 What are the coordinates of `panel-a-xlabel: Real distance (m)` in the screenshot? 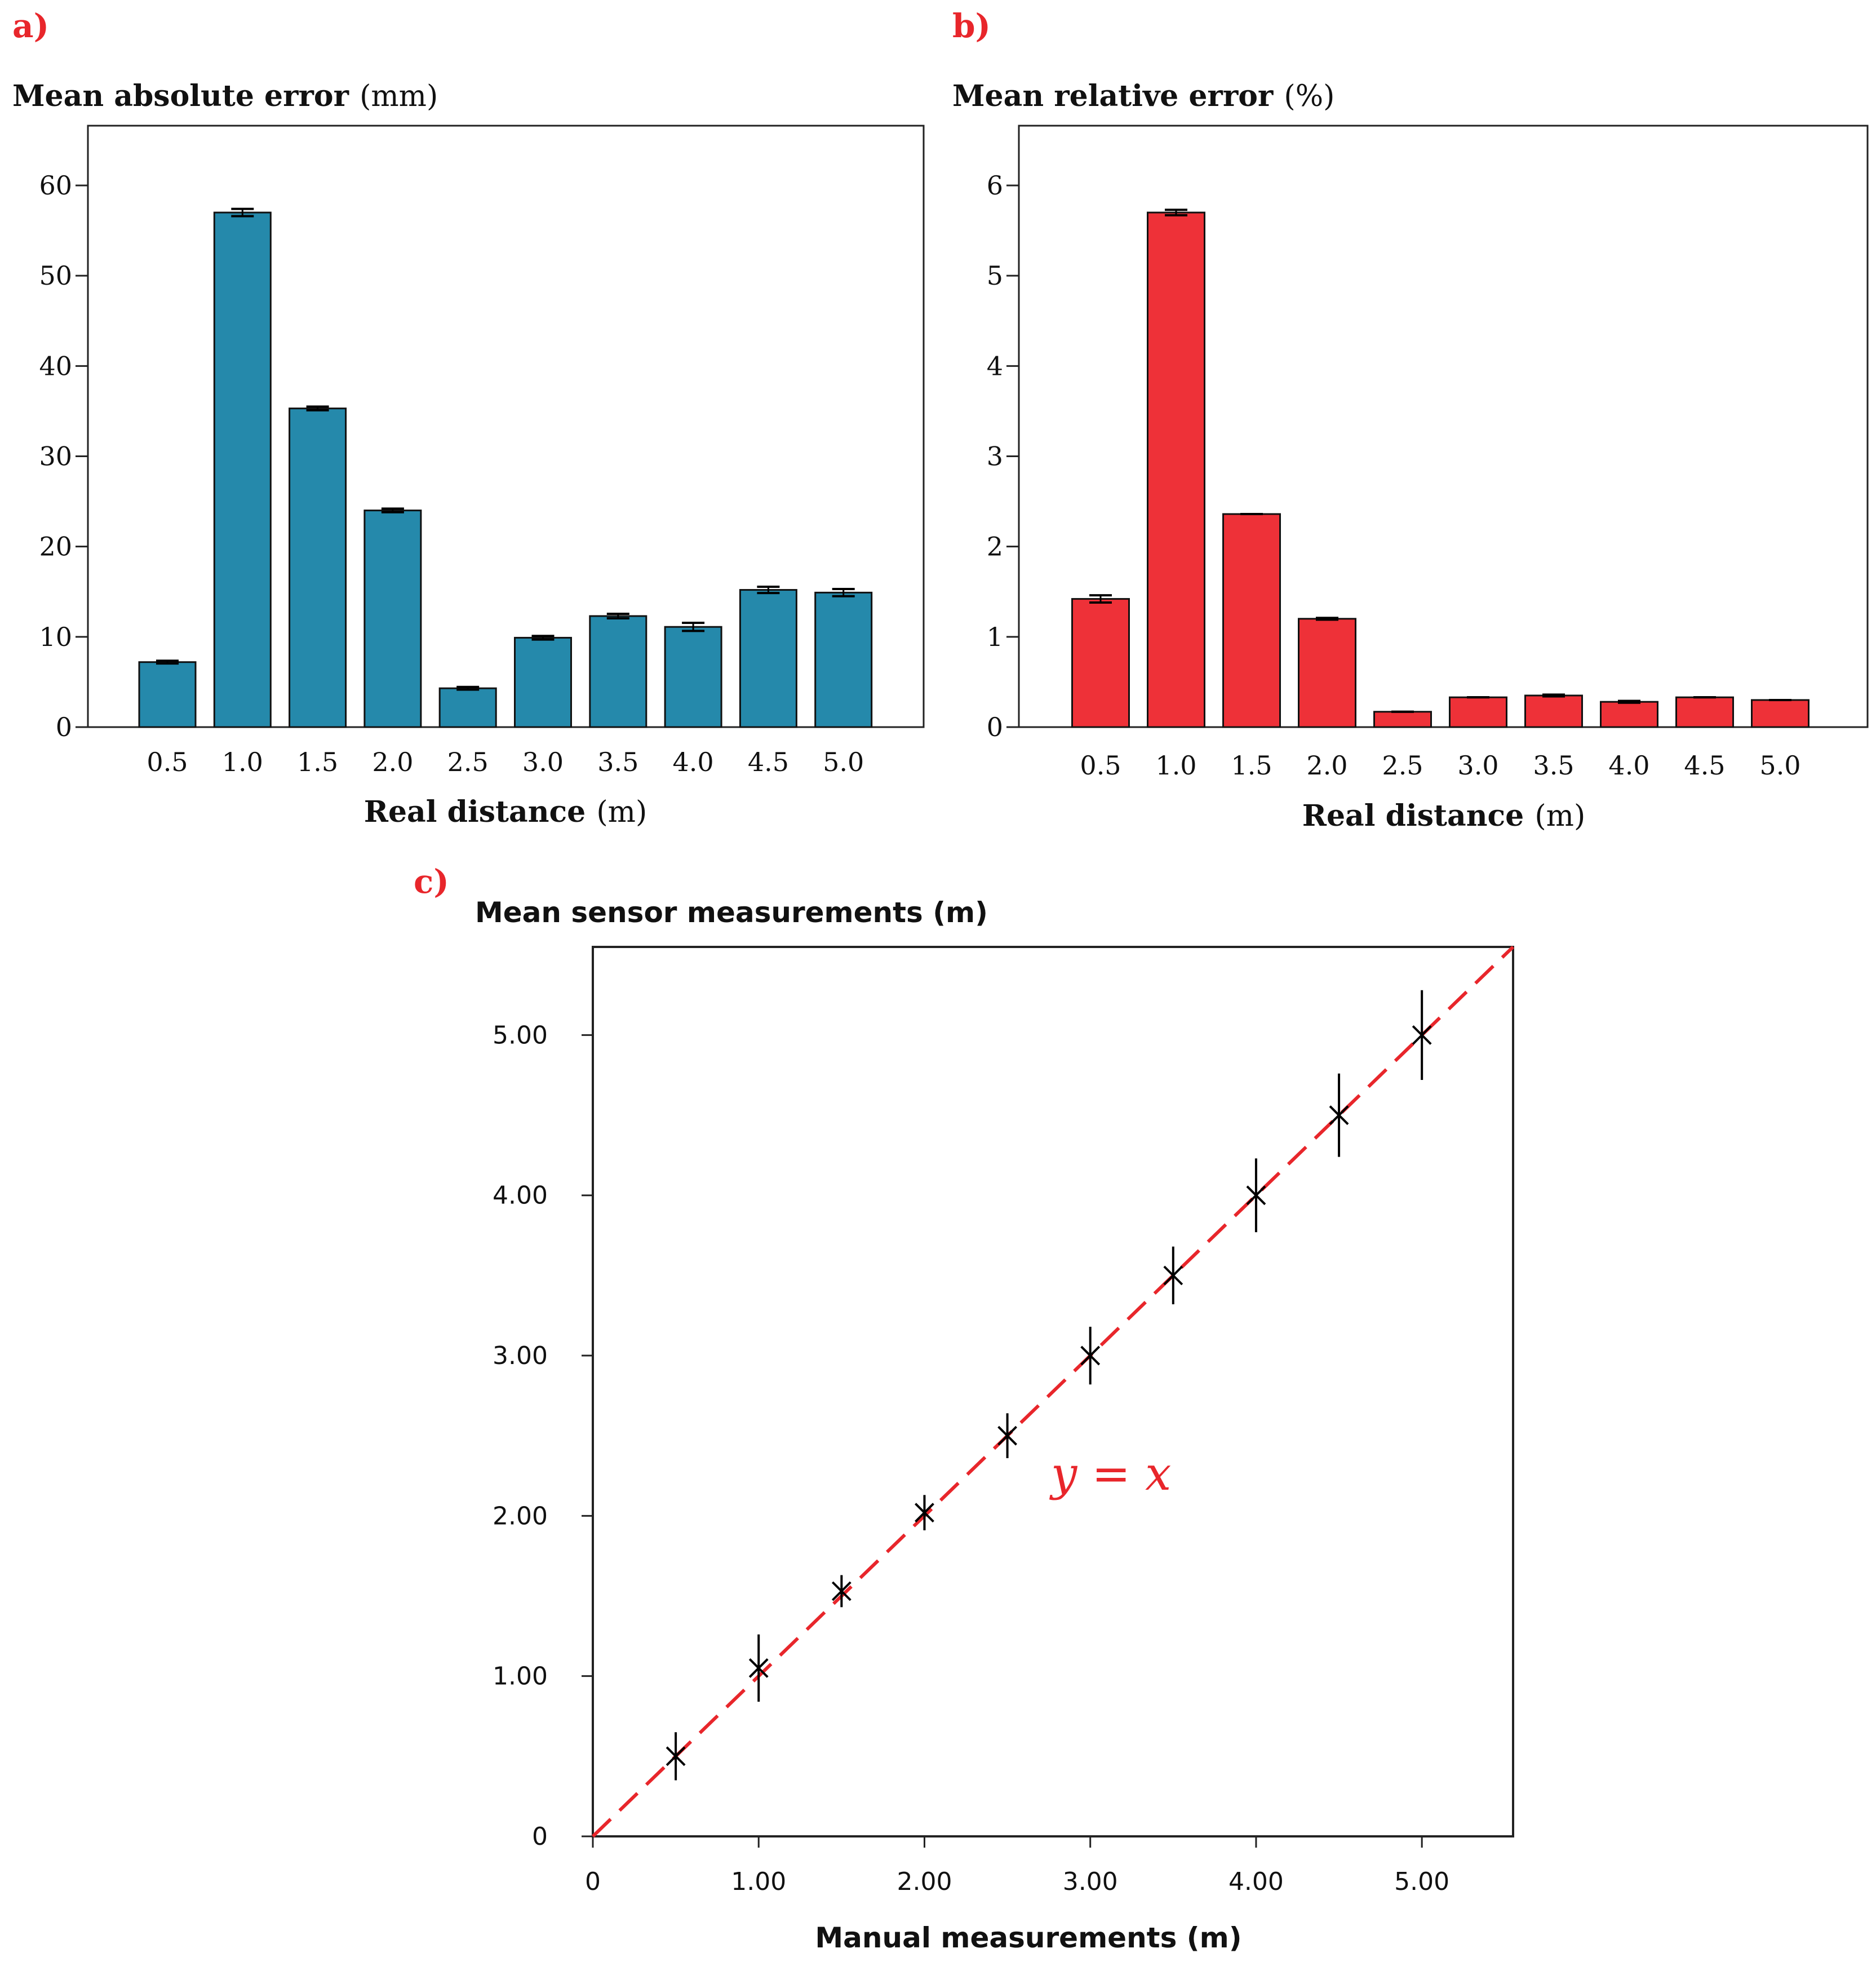 It's located at (505, 812).